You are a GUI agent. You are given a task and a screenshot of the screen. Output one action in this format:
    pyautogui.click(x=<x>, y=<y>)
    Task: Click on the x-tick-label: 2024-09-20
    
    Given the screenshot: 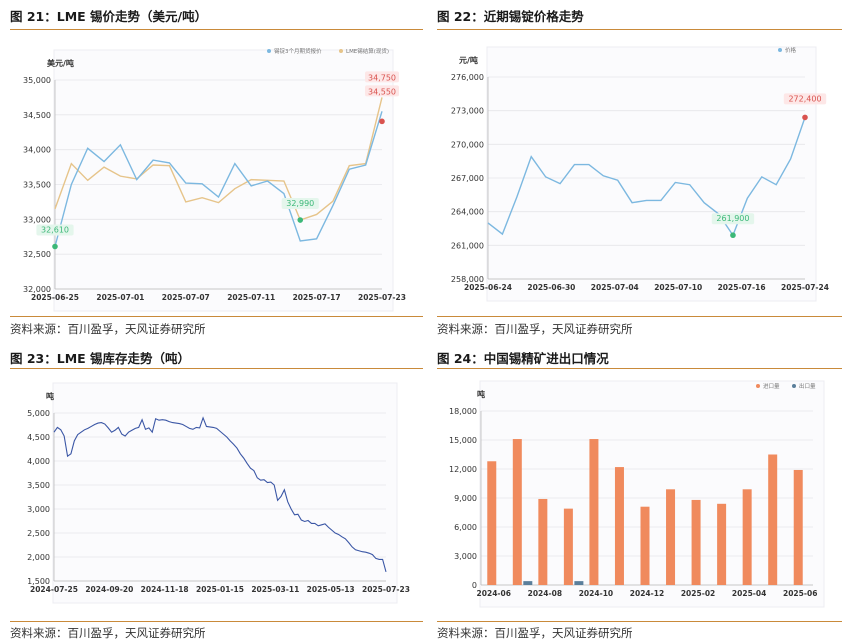 What is the action you would take?
    pyautogui.click(x=109, y=589)
    